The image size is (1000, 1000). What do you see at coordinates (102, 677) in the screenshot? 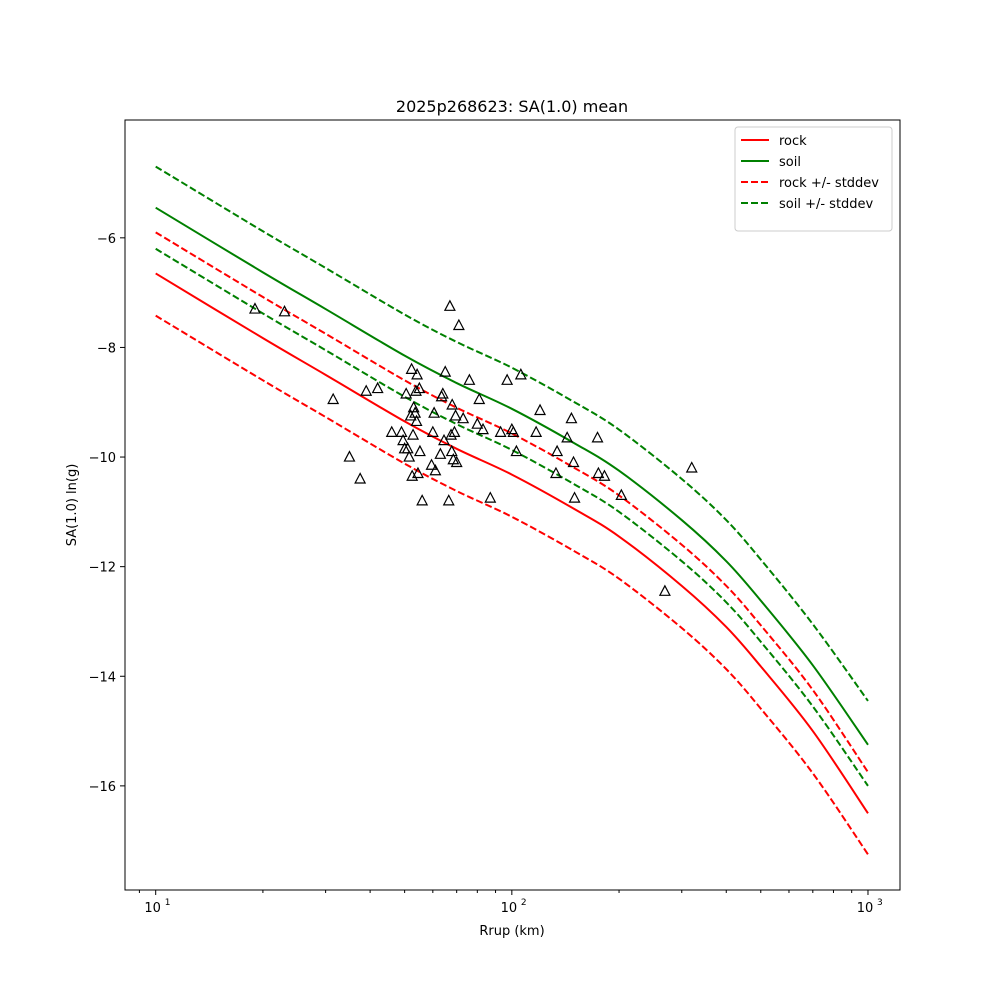
I see `y-tick-label: −14` at bounding box center [102, 677].